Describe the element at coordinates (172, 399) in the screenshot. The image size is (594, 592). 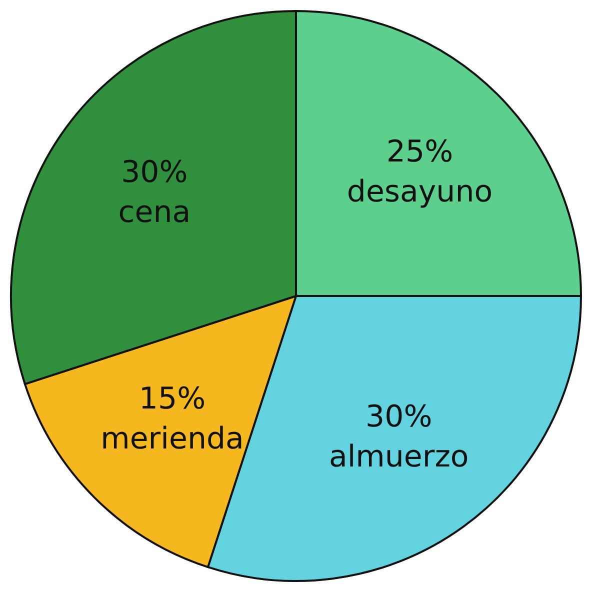
I see `data-label: 15%` at that location.